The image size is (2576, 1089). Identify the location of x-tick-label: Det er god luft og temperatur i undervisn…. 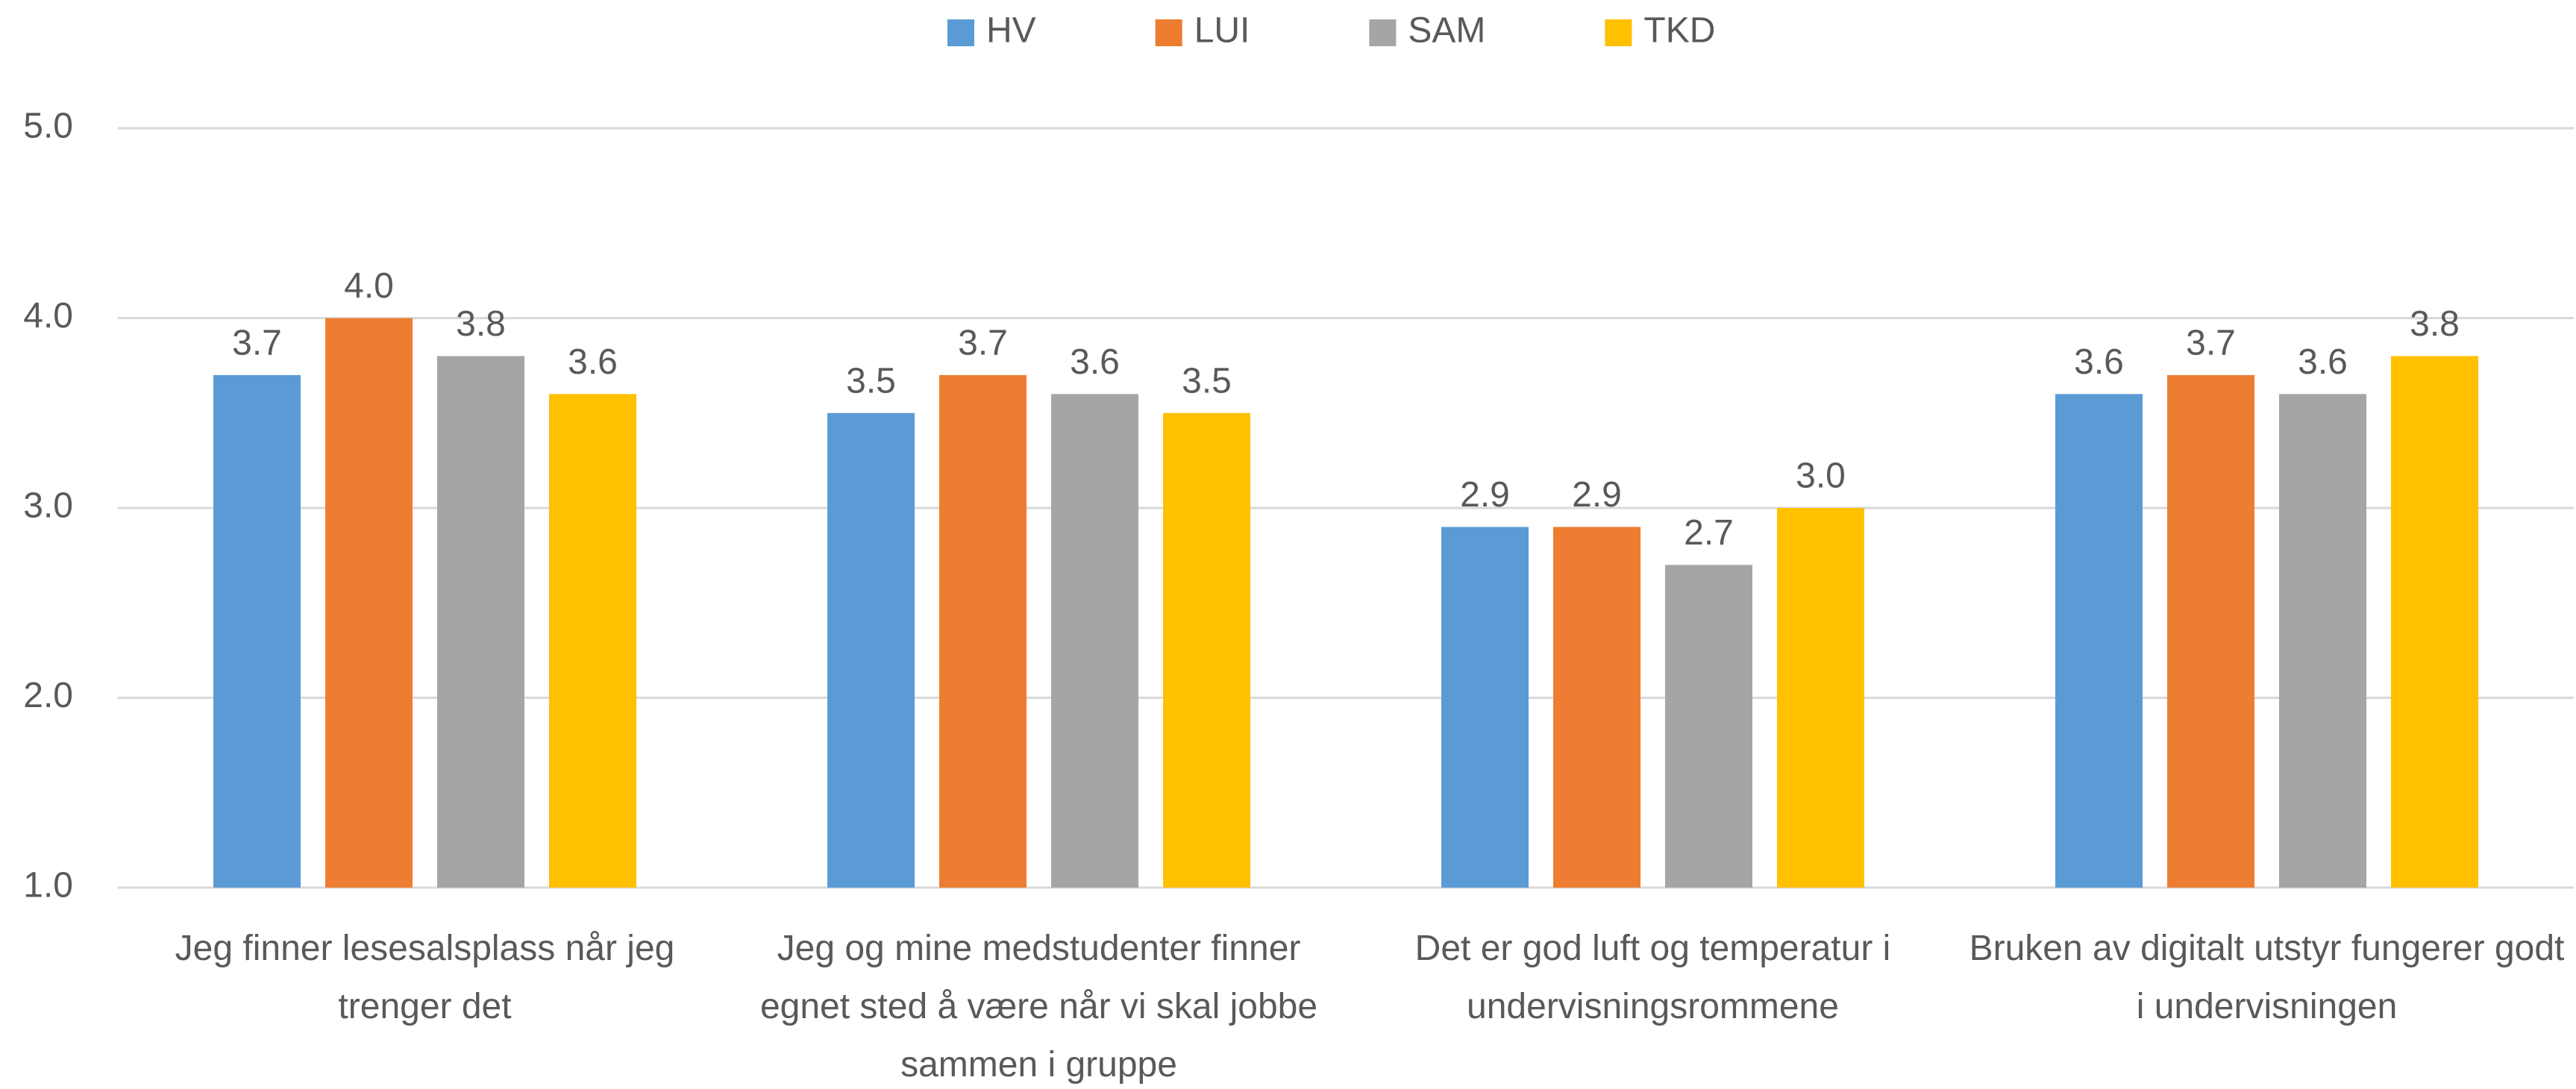
(1653, 977).